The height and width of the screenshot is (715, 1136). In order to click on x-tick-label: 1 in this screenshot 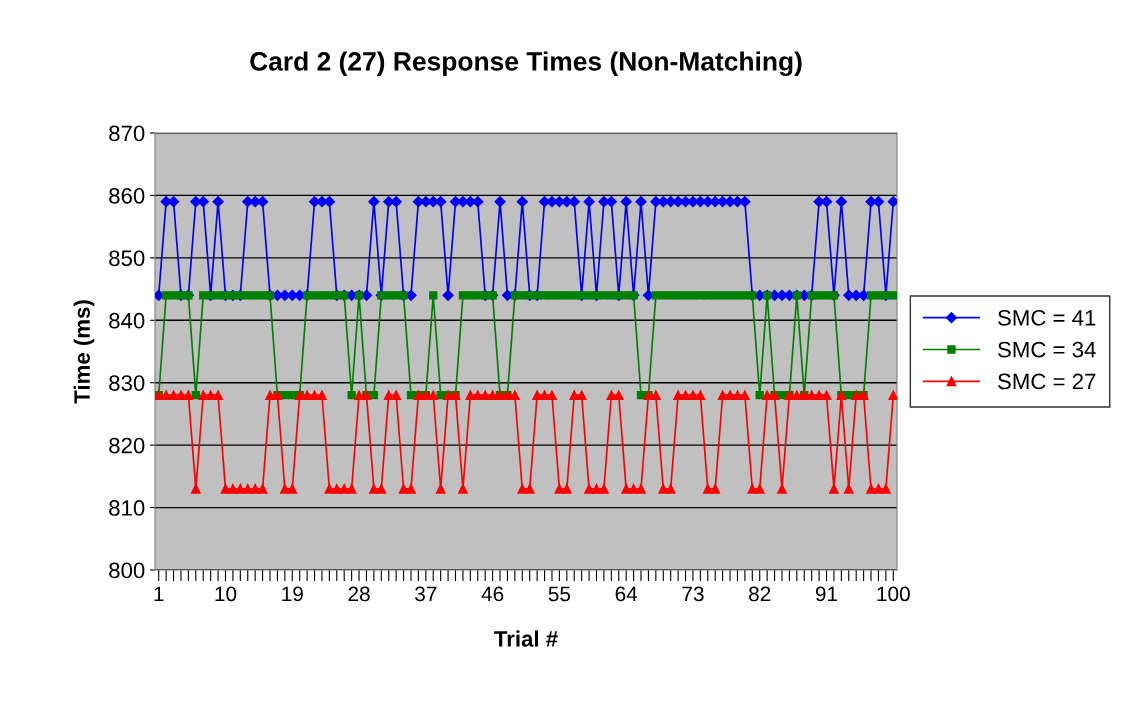, I will do `click(159, 594)`.